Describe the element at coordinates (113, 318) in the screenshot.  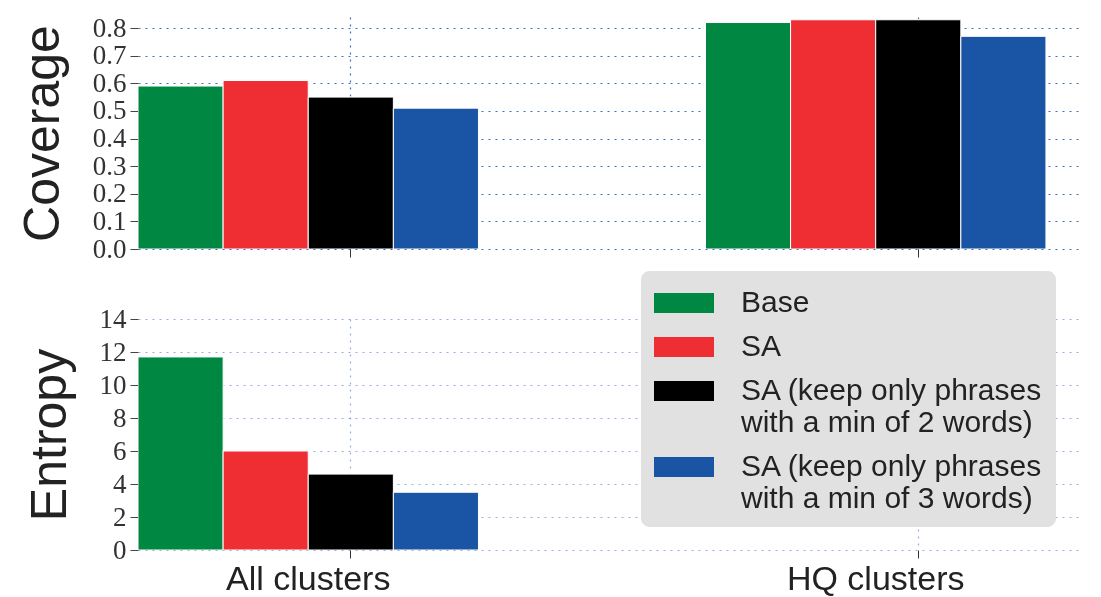
I see `y-tick-label: 14` at that location.